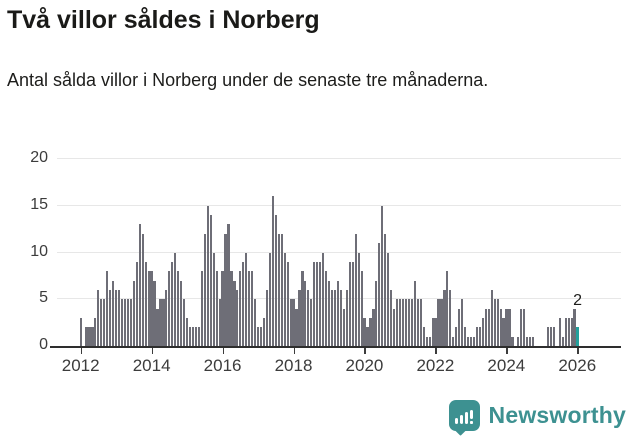 The image size is (631, 439). I want to click on y-tick-label-5: 5, so click(43, 298).